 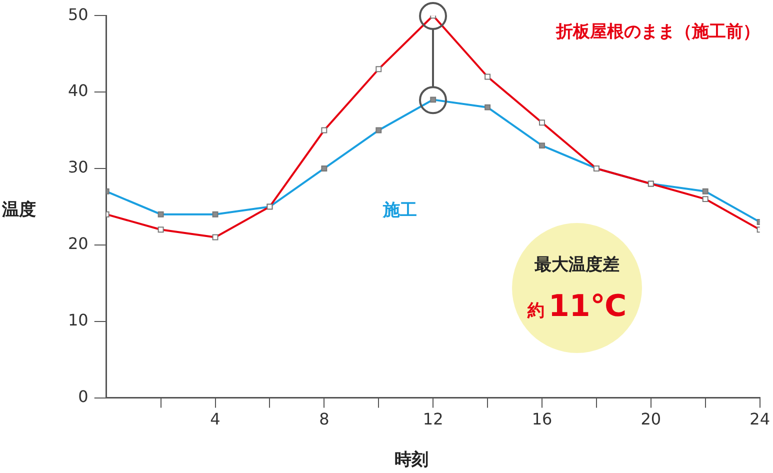 I want to click on x-tick-label: 16, so click(x=542, y=419).